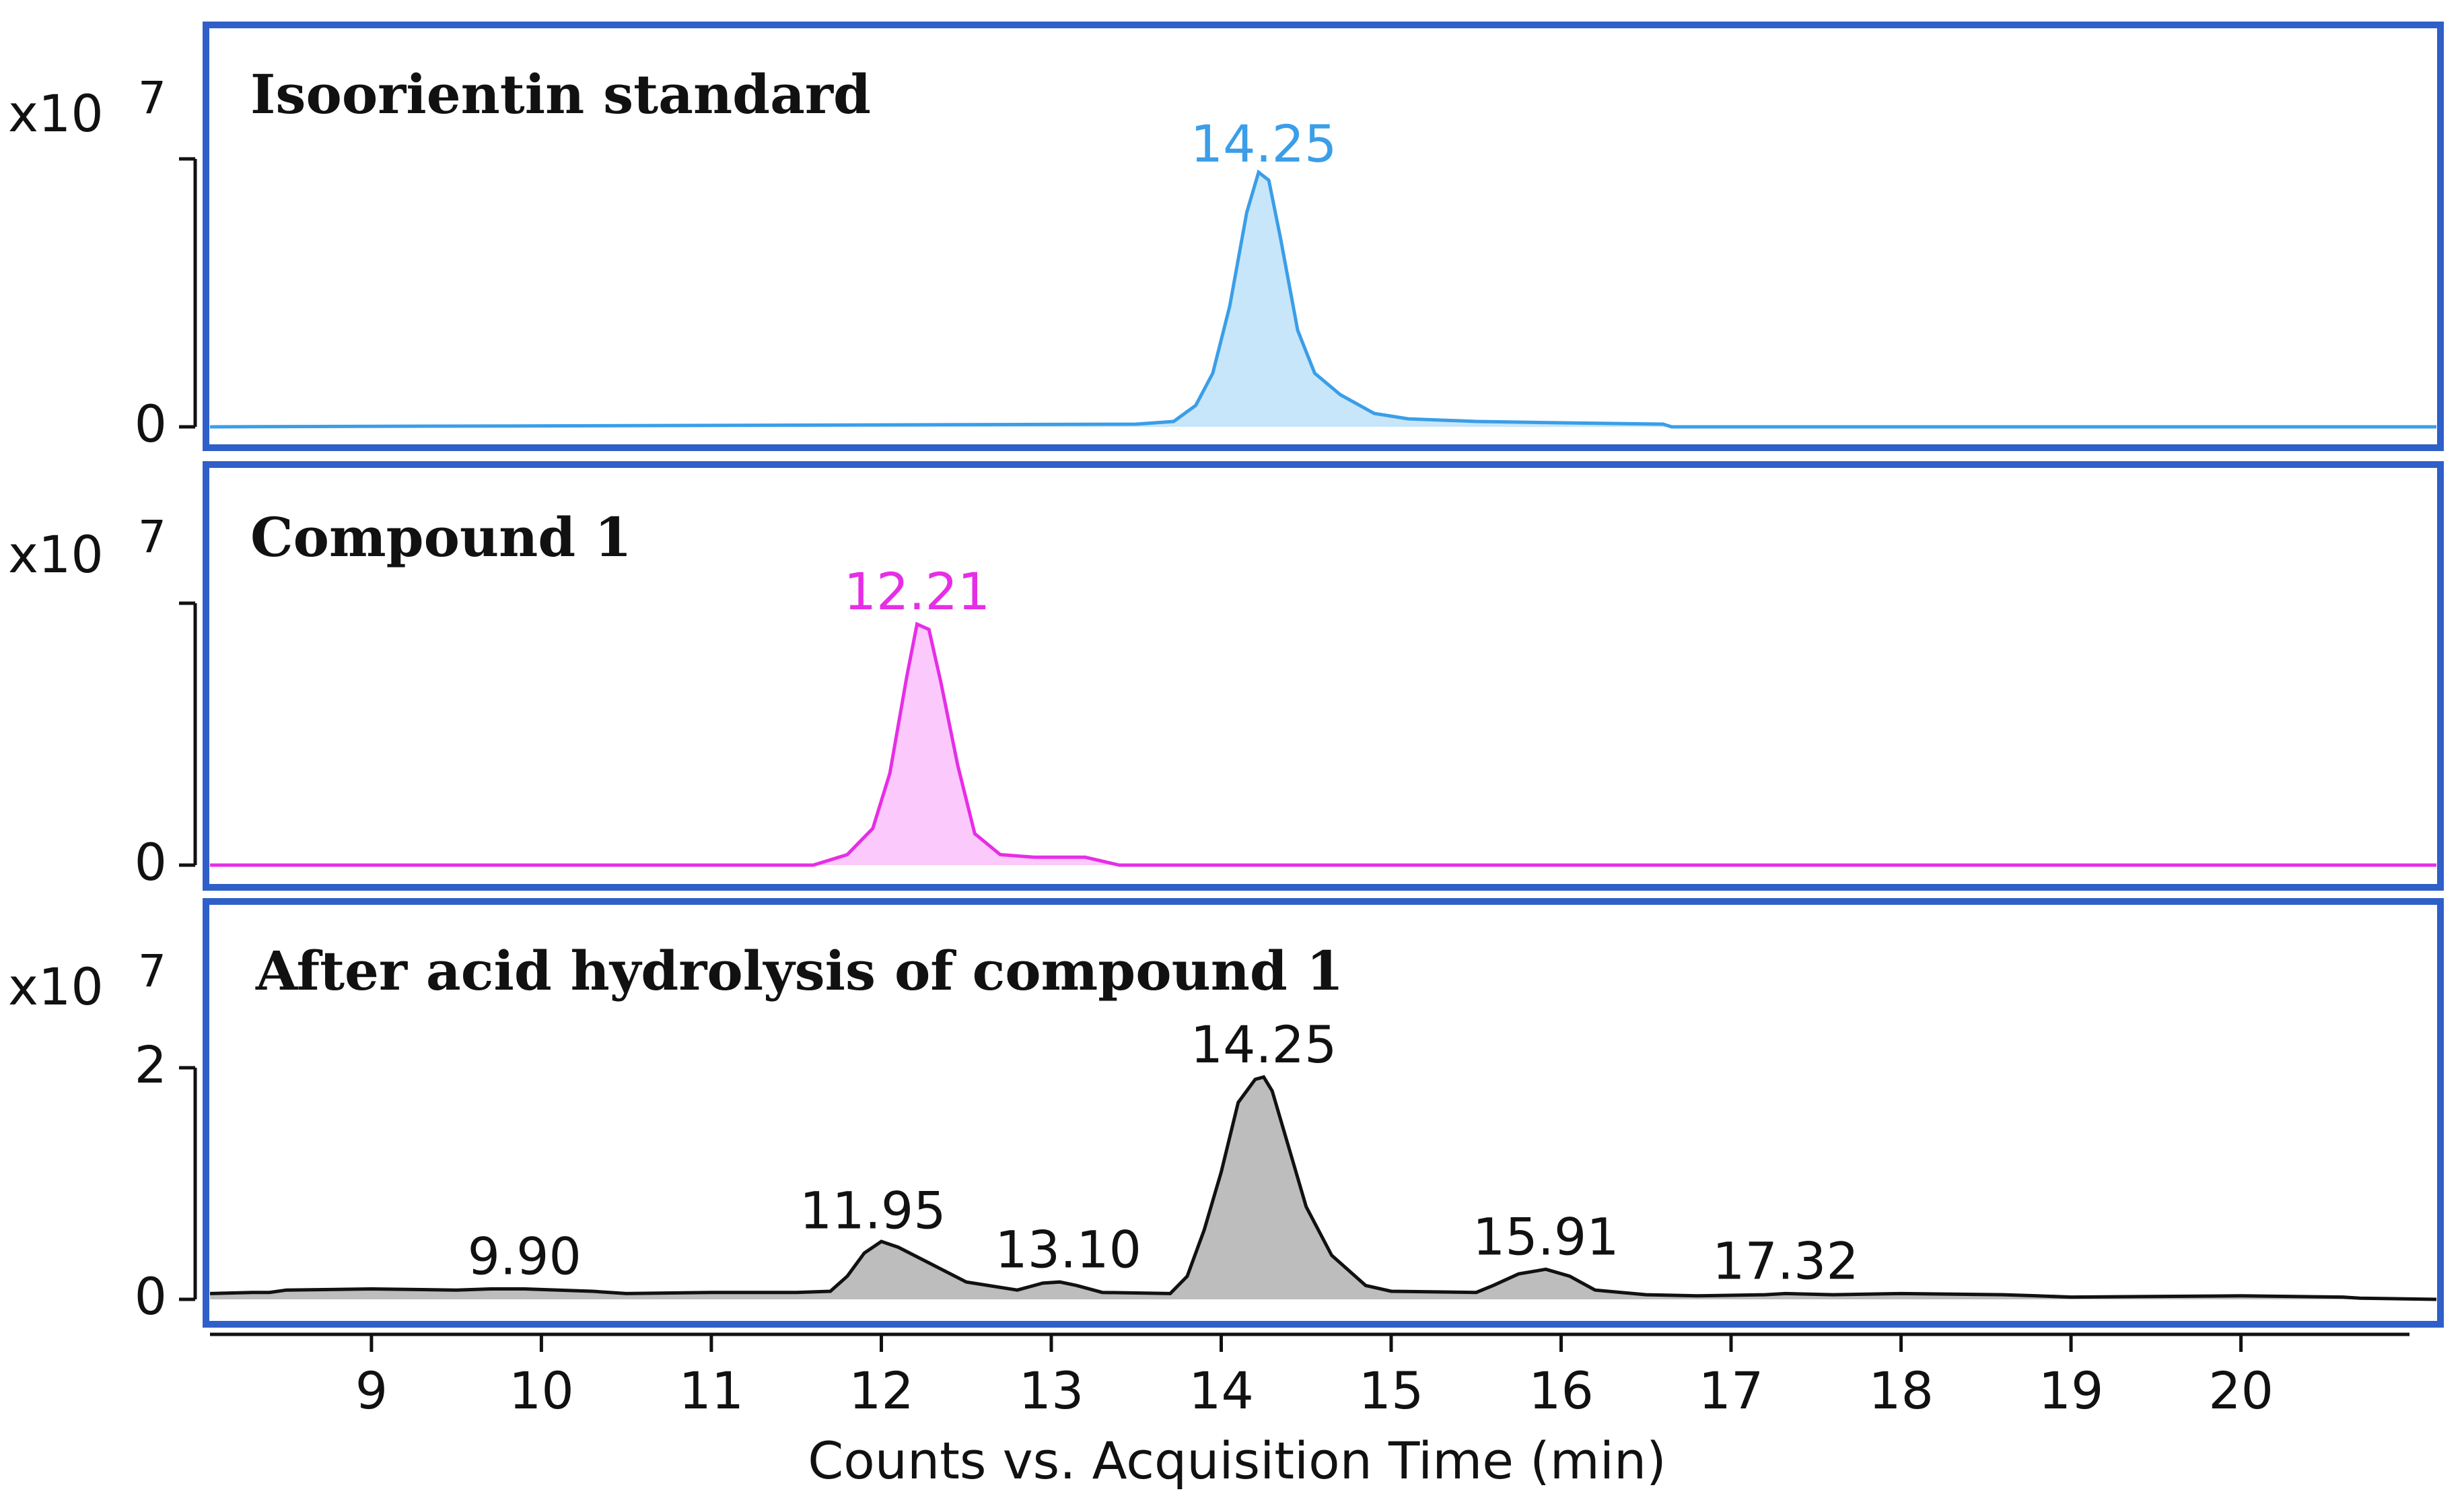 Image resolution: width=2464 pixels, height=1502 pixels. What do you see at coordinates (1546, 1236) in the screenshot?
I see `peak-label-15-91: 15.91` at bounding box center [1546, 1236].